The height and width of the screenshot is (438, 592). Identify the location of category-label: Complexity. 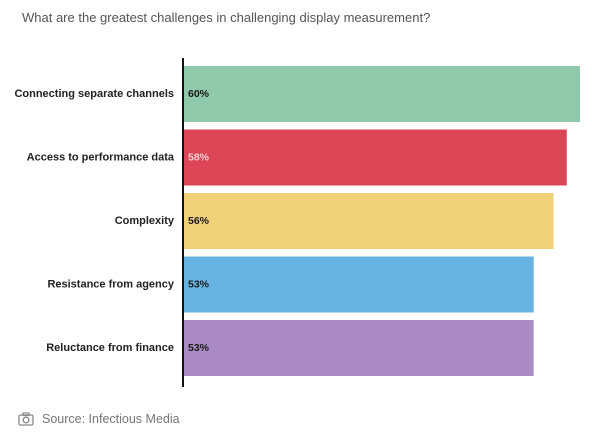
(145, 221).